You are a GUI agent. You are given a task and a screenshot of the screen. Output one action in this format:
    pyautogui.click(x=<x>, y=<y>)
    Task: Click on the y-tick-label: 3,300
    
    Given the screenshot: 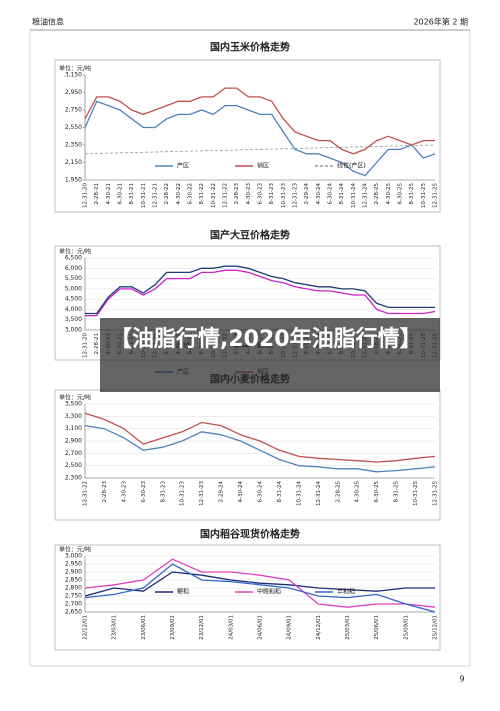 What is the action you would take?
    pyautogui.click(x=73, y=416)
    